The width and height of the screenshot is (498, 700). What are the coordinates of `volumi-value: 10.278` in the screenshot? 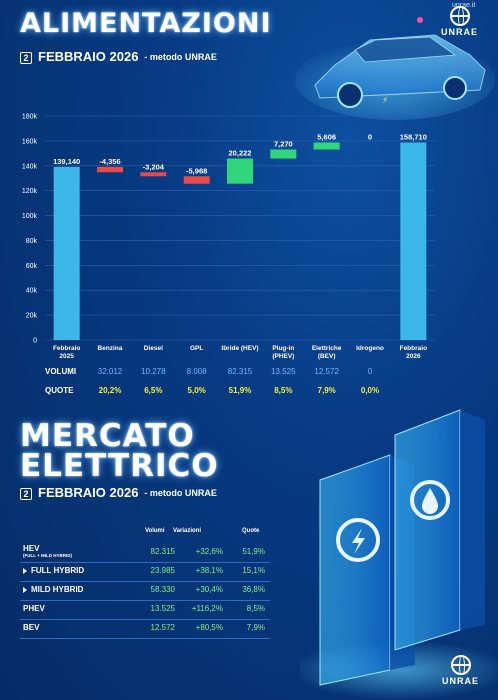 It's located at (153, 371).